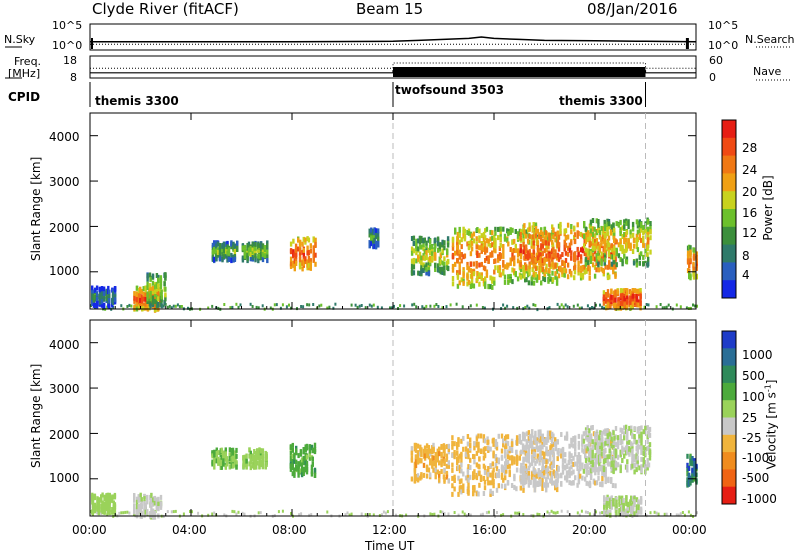  What do you see at coordinates (689, 530) in the screenshot?
I see `time-tick-24: 00:00` at bounding box center [689, 530].